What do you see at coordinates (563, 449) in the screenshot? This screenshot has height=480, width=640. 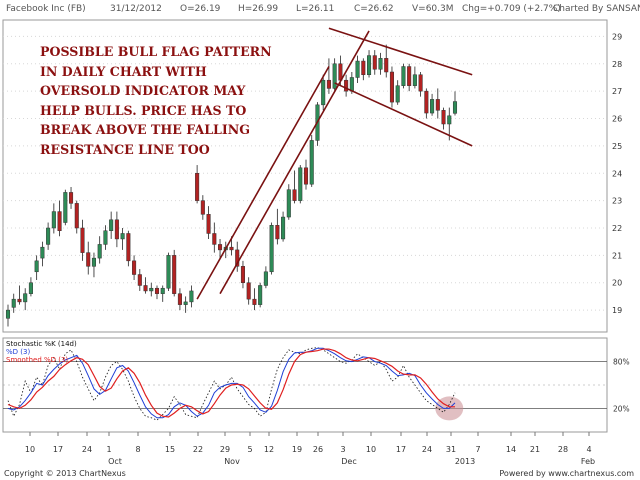 I see `x-day-label: 28` at bounding box center [563, 449].